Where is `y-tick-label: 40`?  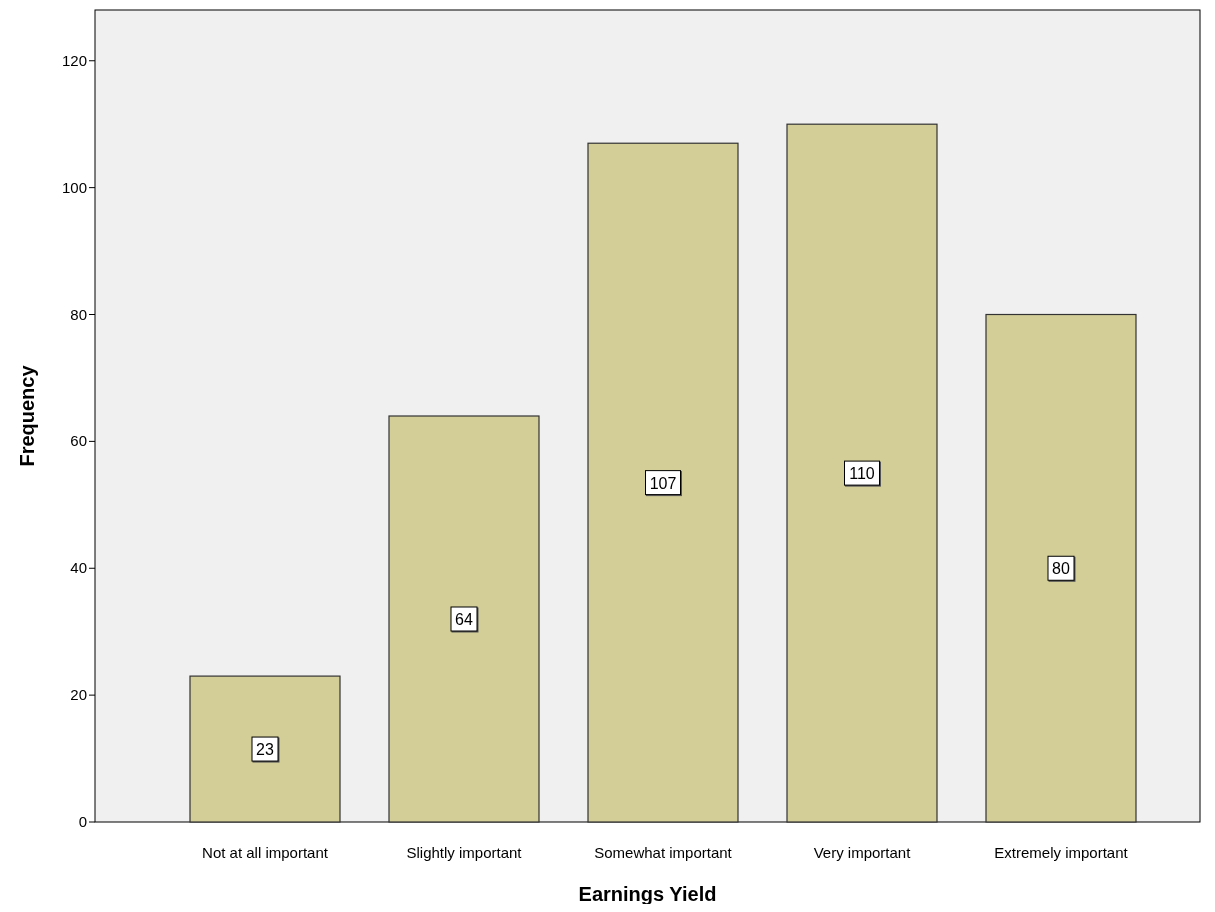 y-tick-label: 40 is located at coordinates (78, 568).